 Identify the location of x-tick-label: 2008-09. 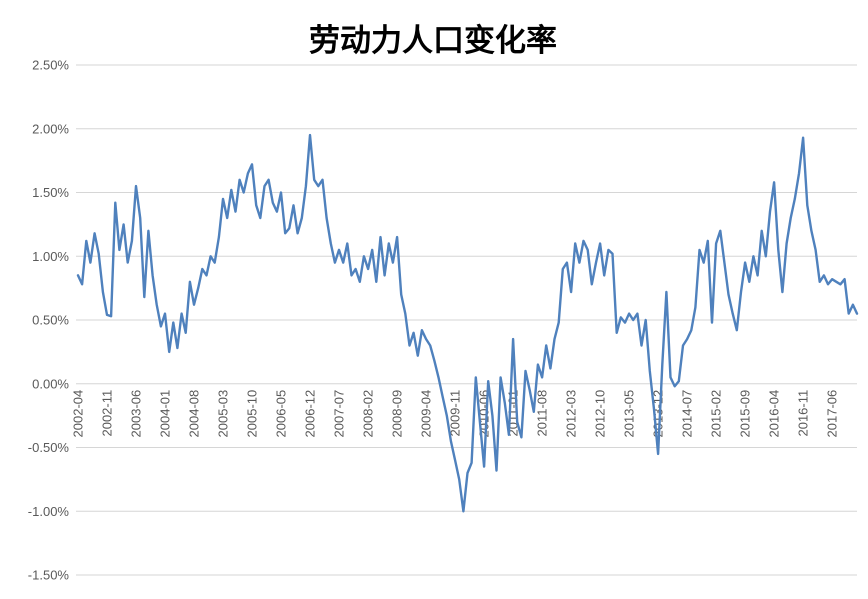
(397, 414).